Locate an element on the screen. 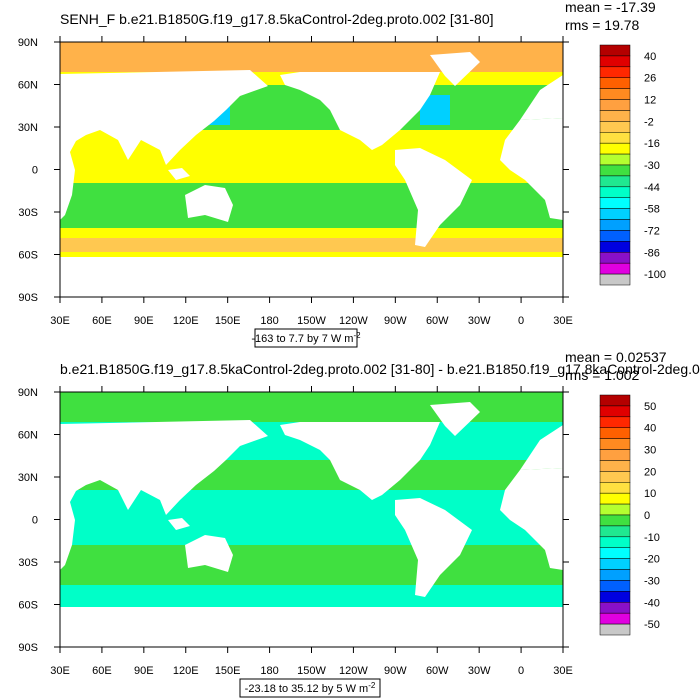 This screenshot has width=700, height=700. colorbar-label: -40 is located at coordinates (652, 603).